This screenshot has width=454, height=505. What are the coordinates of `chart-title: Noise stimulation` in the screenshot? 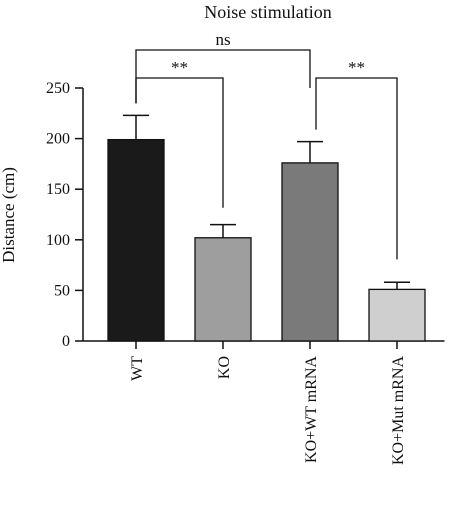 It's located at (268, 12).